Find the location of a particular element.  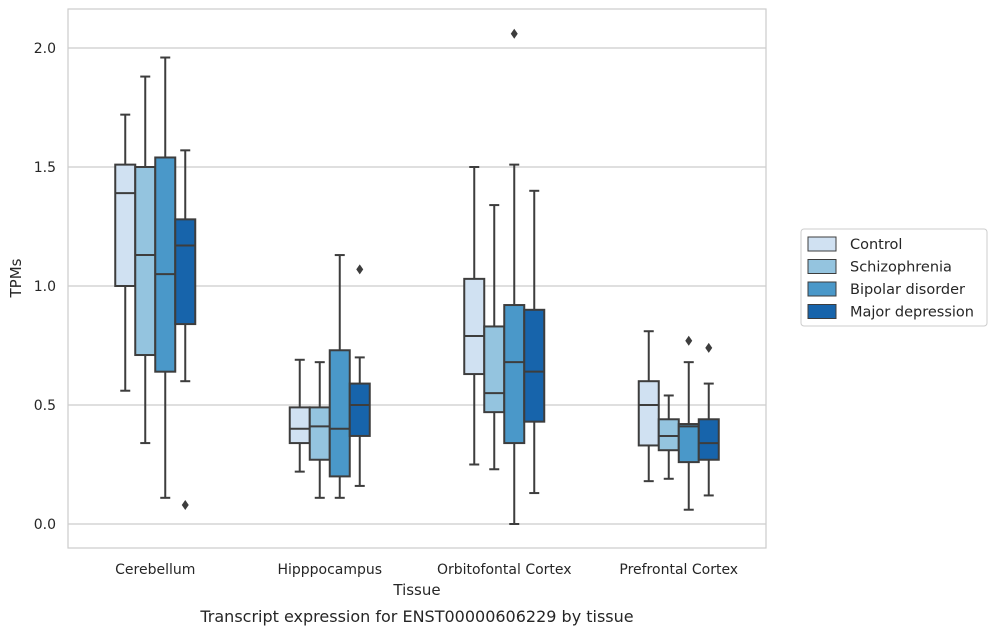

legend-entry-label: Major depression is located at coordinates (912, 313).